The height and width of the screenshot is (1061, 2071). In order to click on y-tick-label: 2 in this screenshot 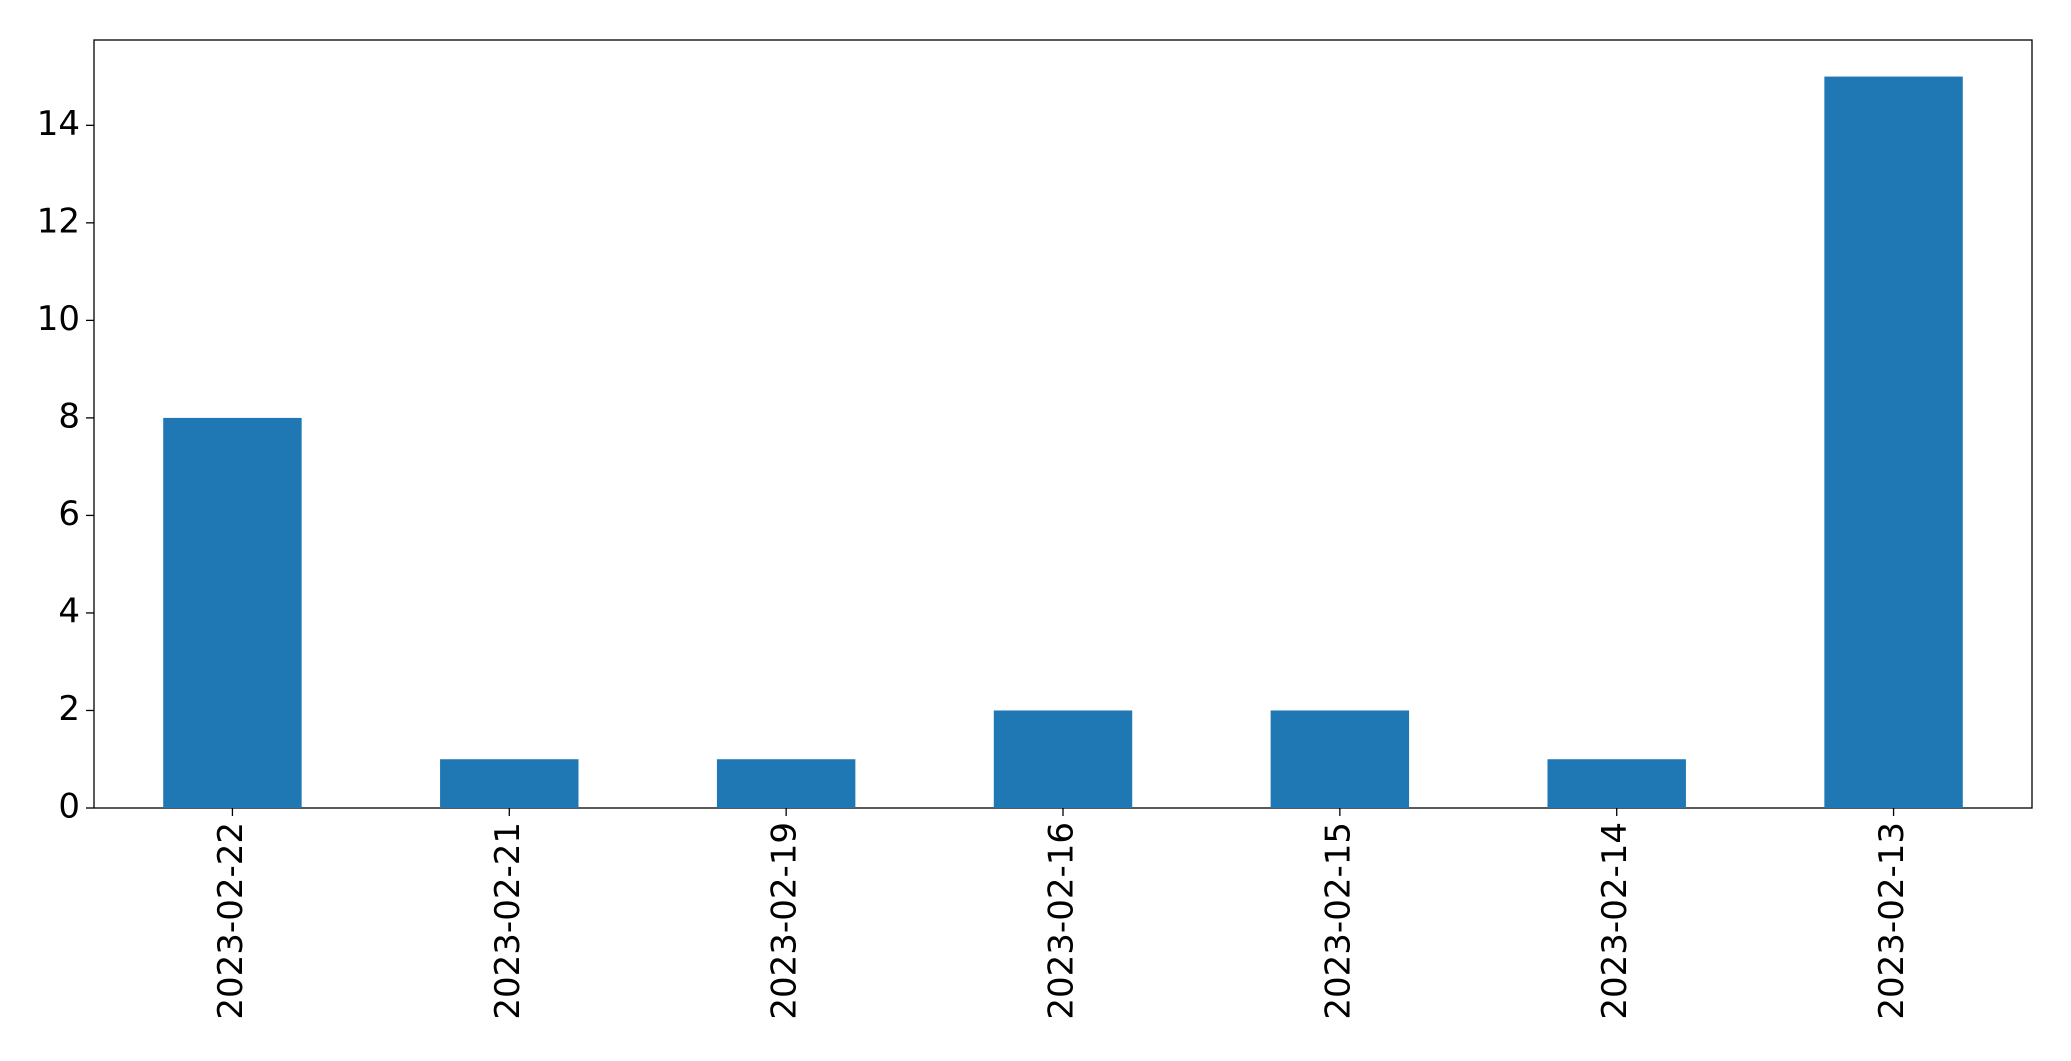, I will do `click(69, 709)`.